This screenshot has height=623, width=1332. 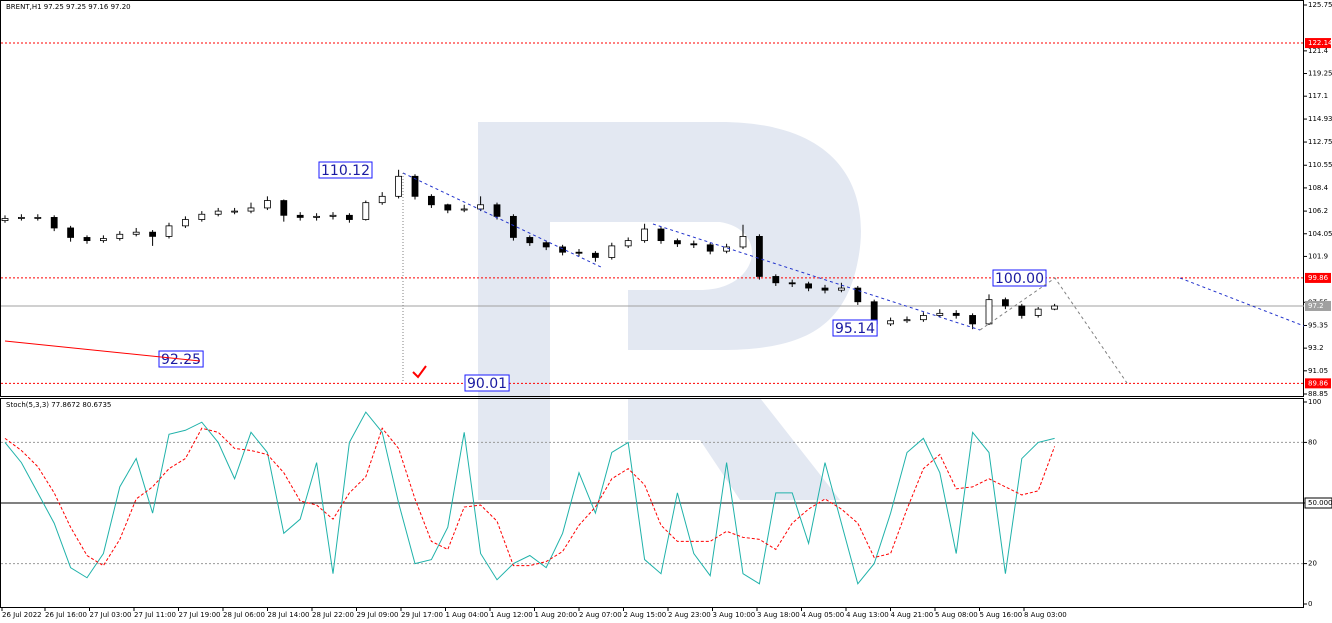 I want to click on x-tick-label: 29 Jul 17:00, so click(x=422, y=615).